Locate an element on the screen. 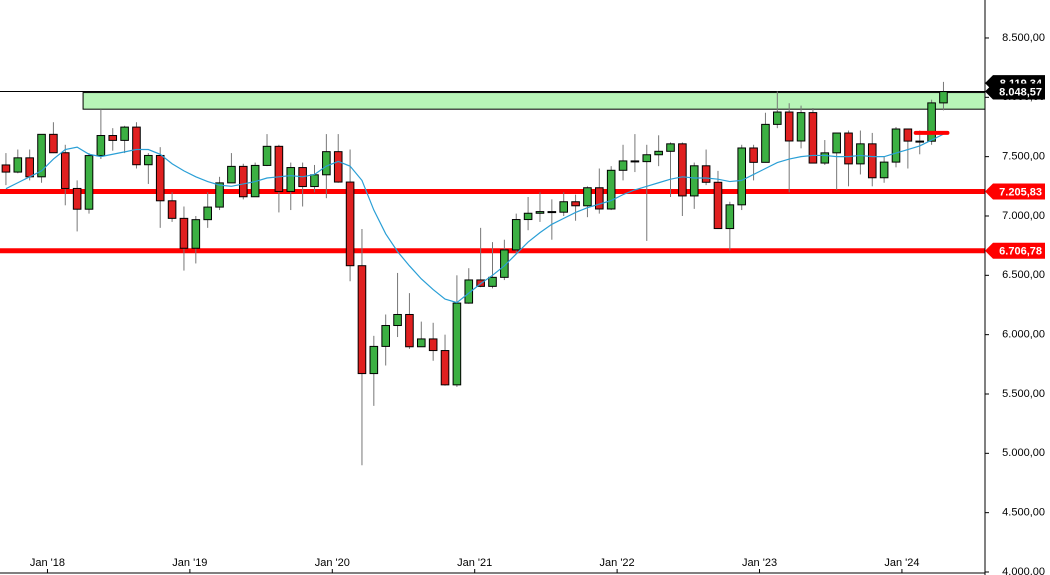 Image resolution: width=1050 pixels, height=575 pixels. x-tick-label: Jan '21 is located at coordinates (474, 563).